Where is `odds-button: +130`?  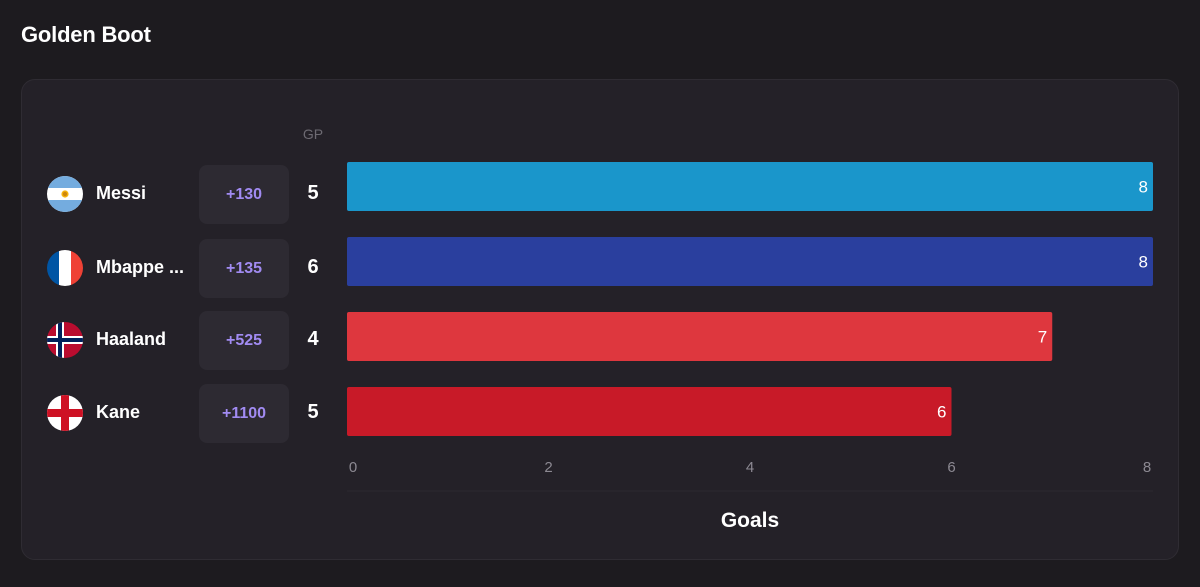
odds-button: +130 is located at coordinates (244, 194).